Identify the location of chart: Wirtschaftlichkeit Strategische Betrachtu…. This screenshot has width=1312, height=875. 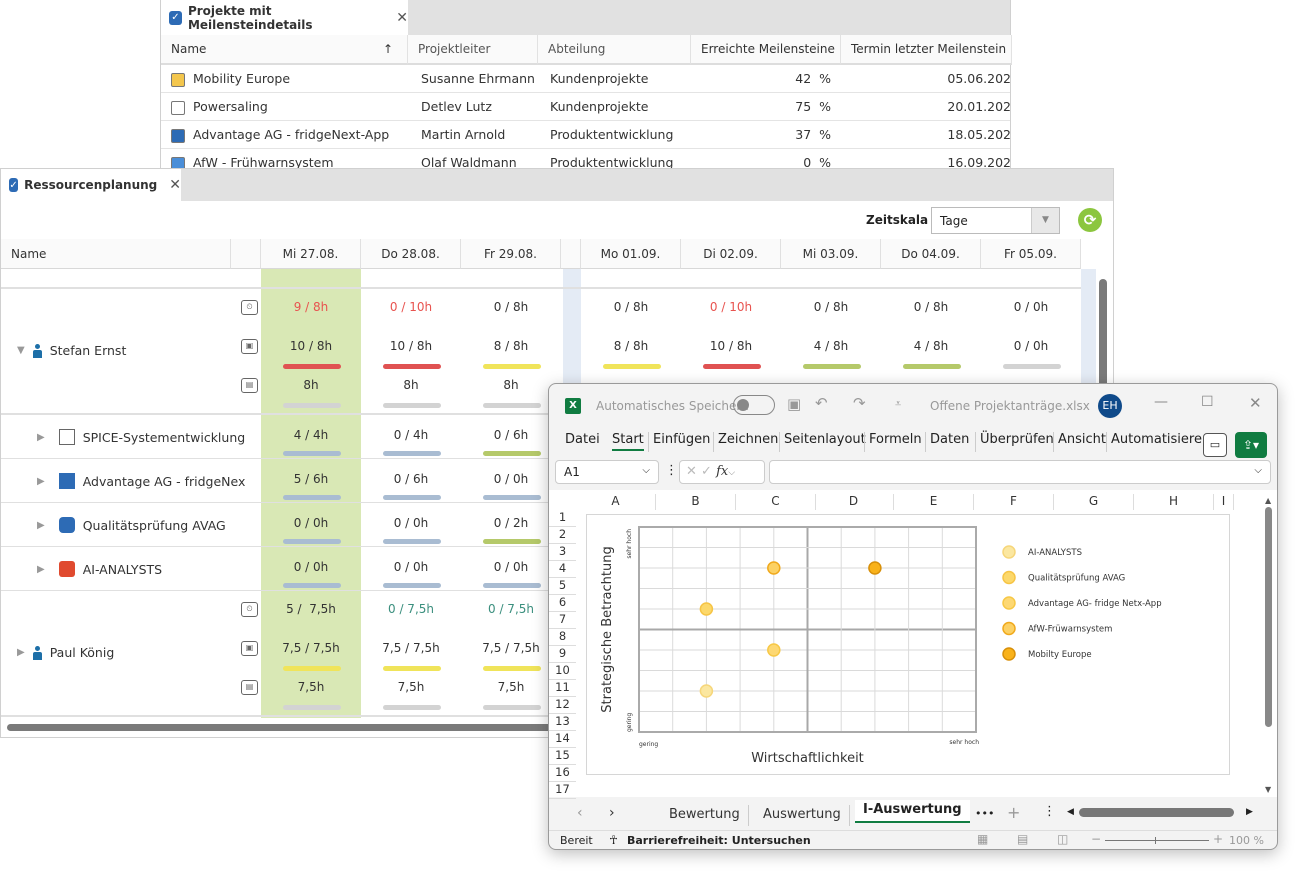
(908, 644).